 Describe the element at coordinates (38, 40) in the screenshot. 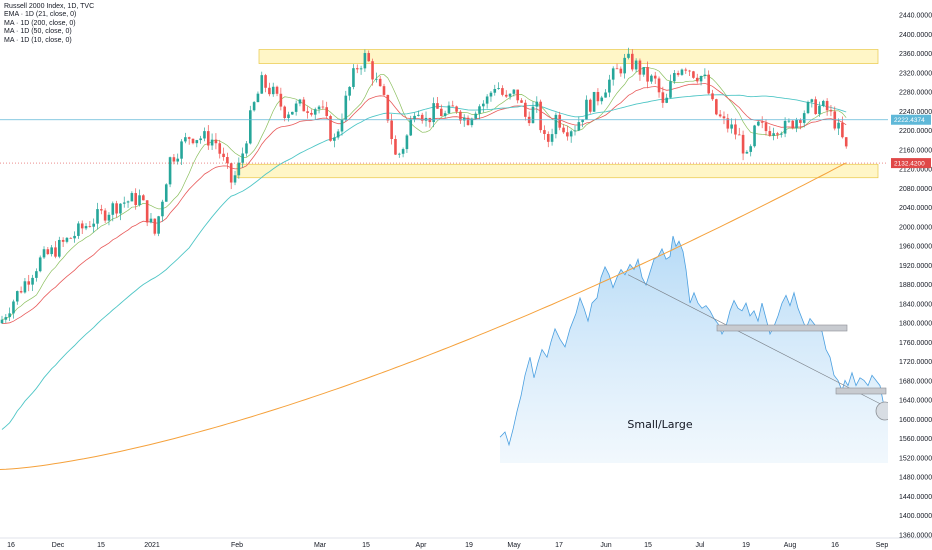

I see `indicator-ma10: MA · 1D (10, close, 0)` at that location.